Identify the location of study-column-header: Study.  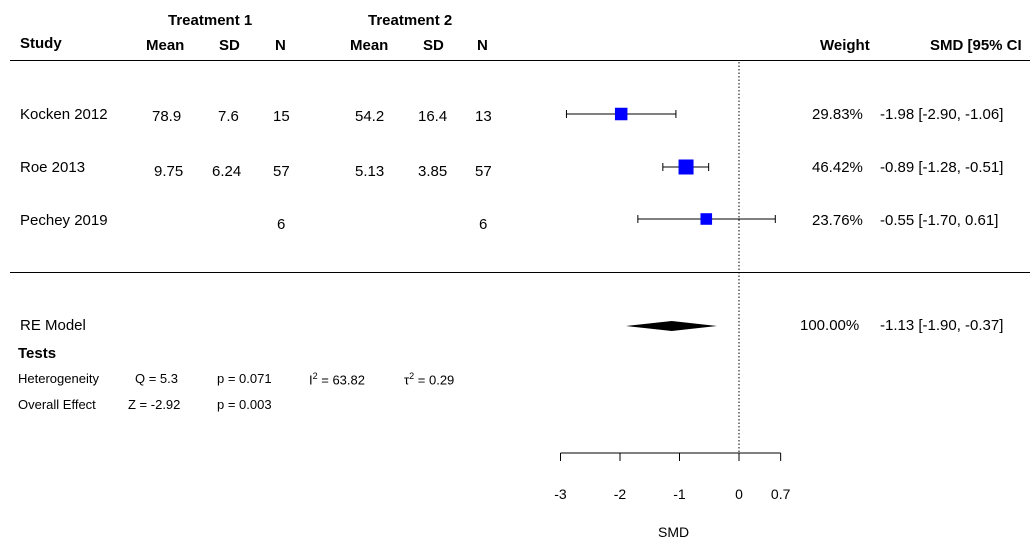
(41, 43).